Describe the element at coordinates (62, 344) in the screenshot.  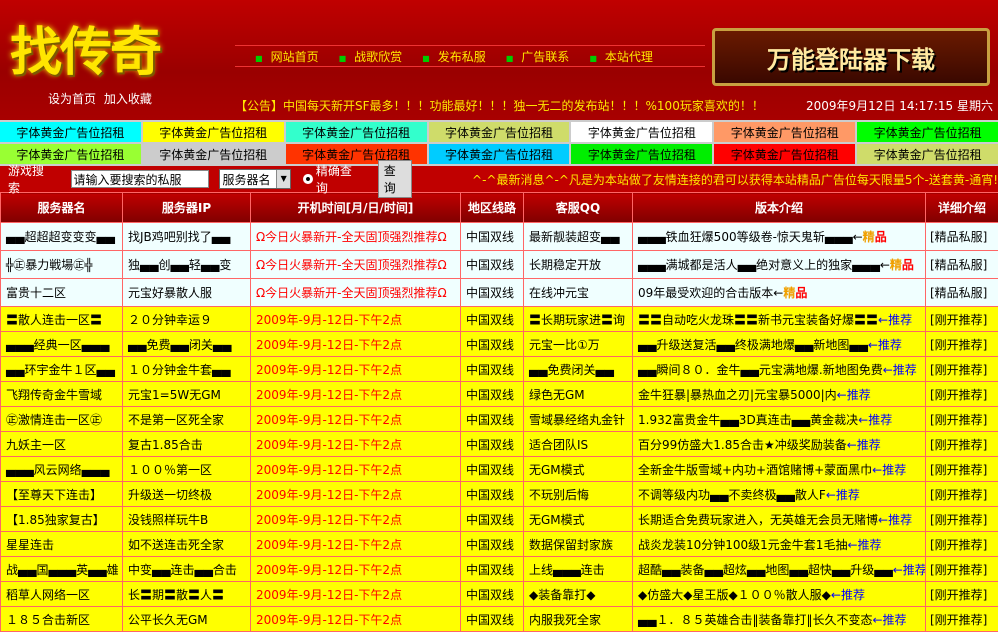
I see `server-name: ▄▄▄经典一区▄▄▄` at that location.